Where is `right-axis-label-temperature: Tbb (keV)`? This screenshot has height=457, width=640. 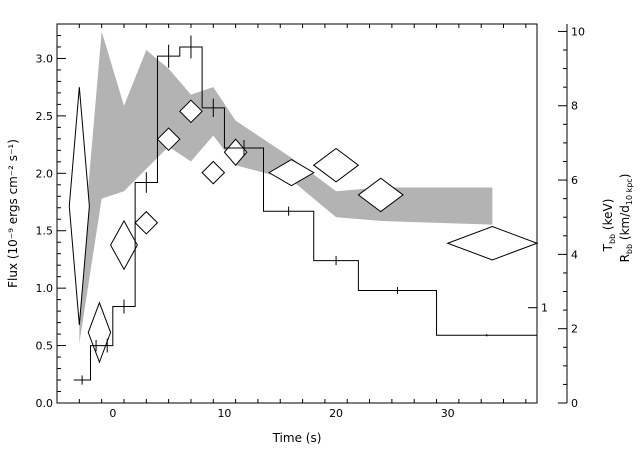 right-axis-label-temperature: Tbb (keV) is located at coordinates (609, 226).